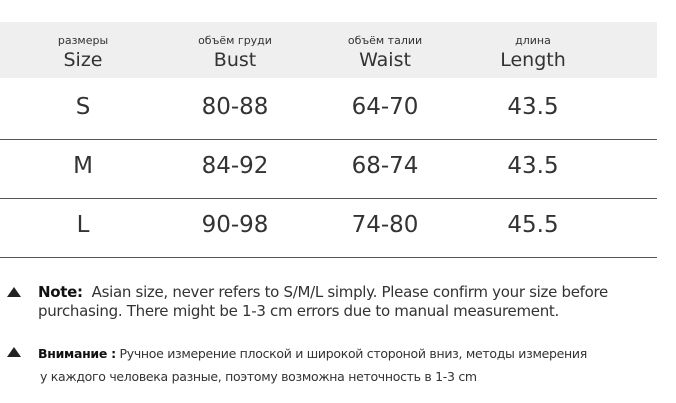 The image size is (676, 403). Describe the element at coordinates (77, 353) in the screenshot. I see `note-label: Внимание :` at that location.